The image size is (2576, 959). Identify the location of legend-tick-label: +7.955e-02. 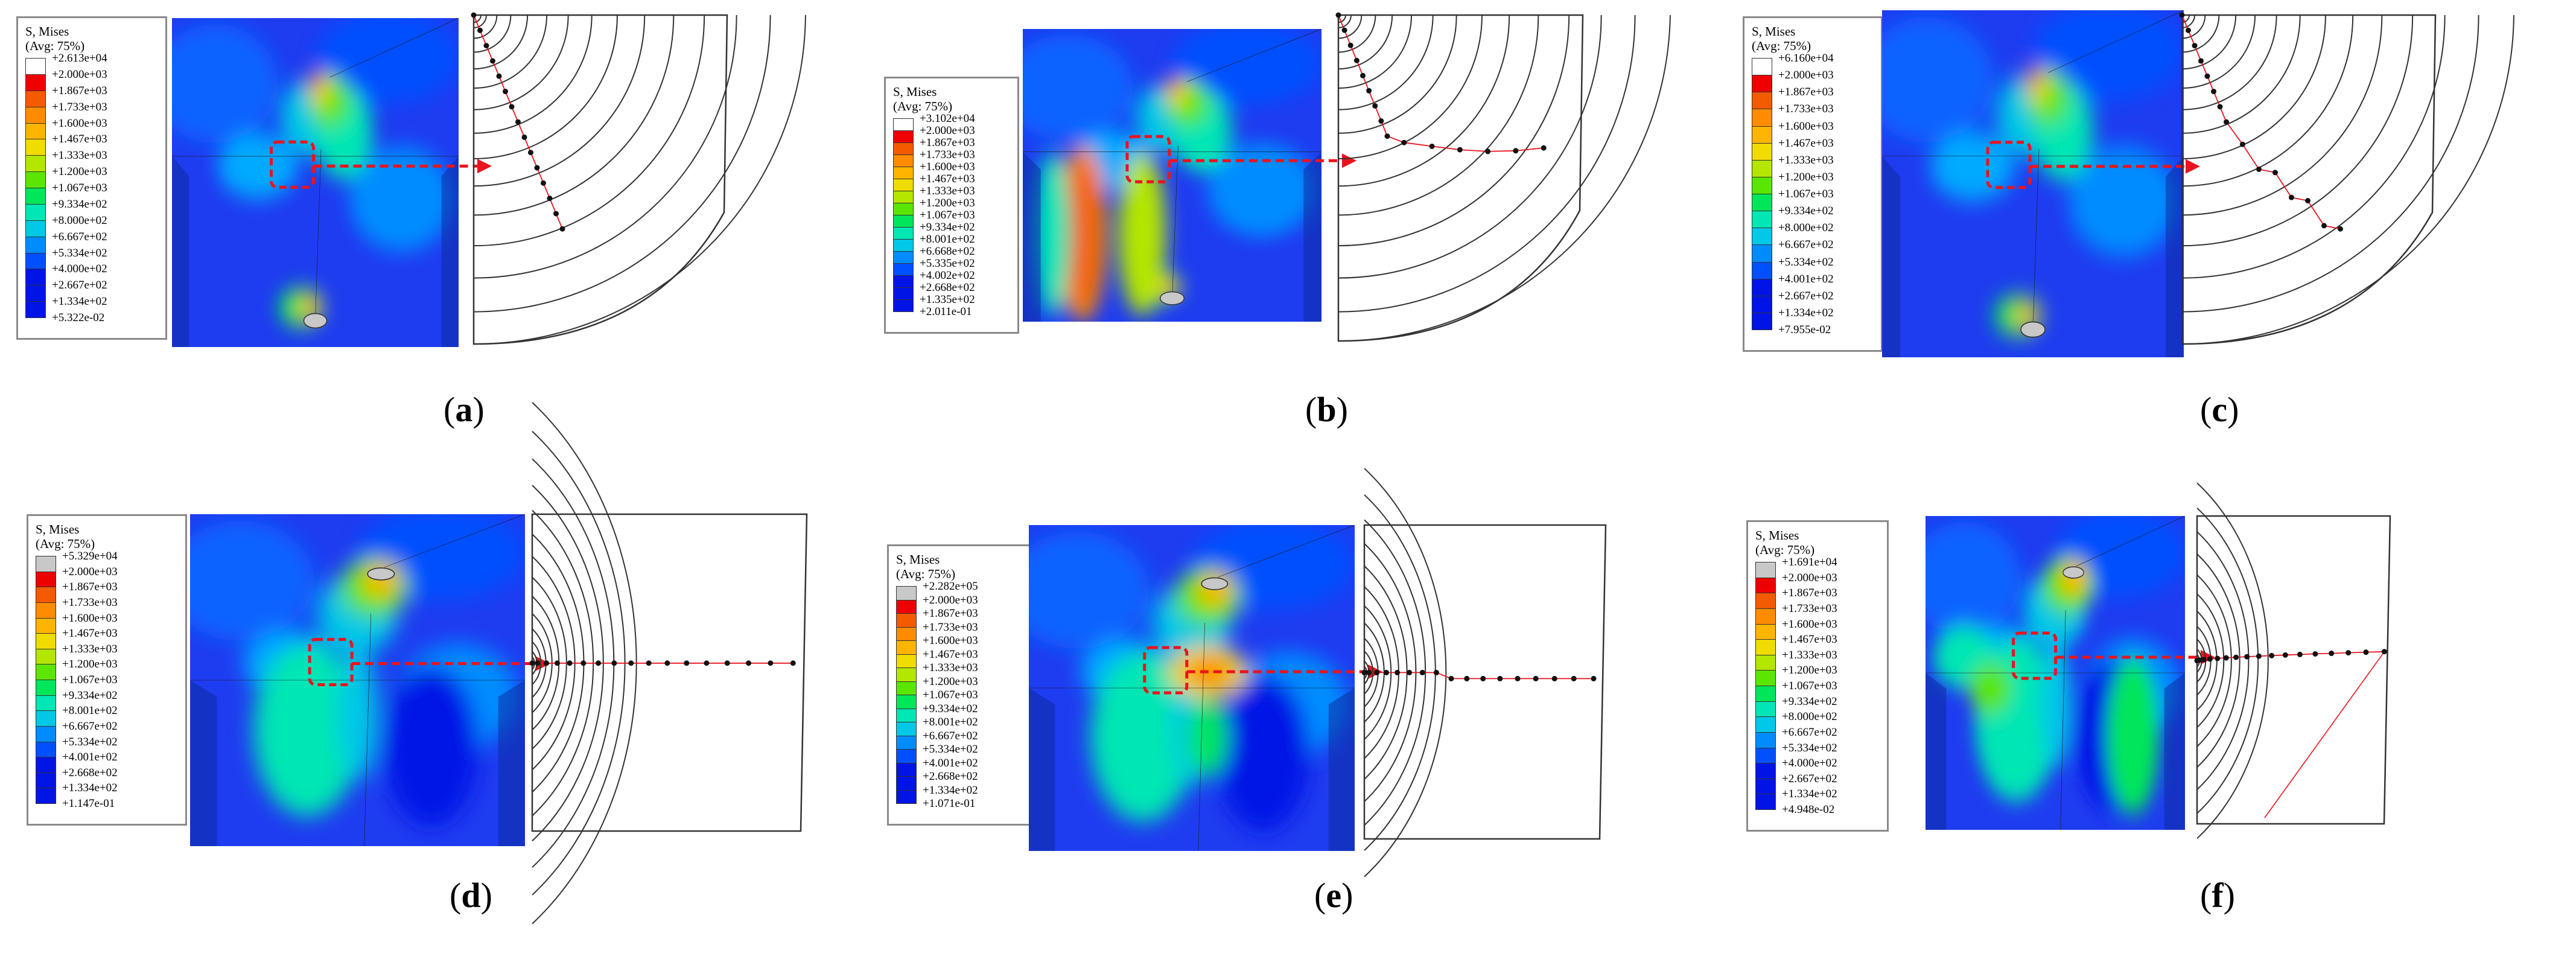
(1804, 330).